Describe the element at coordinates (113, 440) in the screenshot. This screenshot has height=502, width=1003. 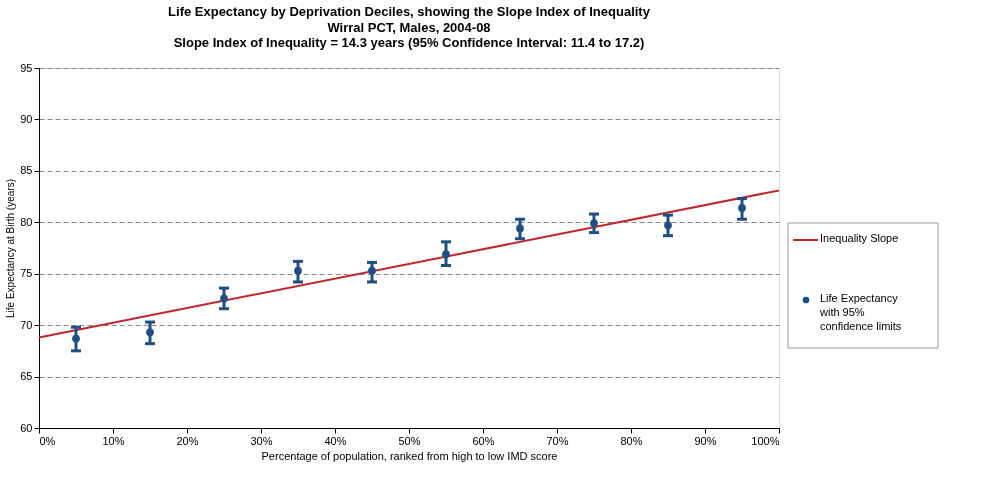
I see `x-tick-label: 10%` at that location.